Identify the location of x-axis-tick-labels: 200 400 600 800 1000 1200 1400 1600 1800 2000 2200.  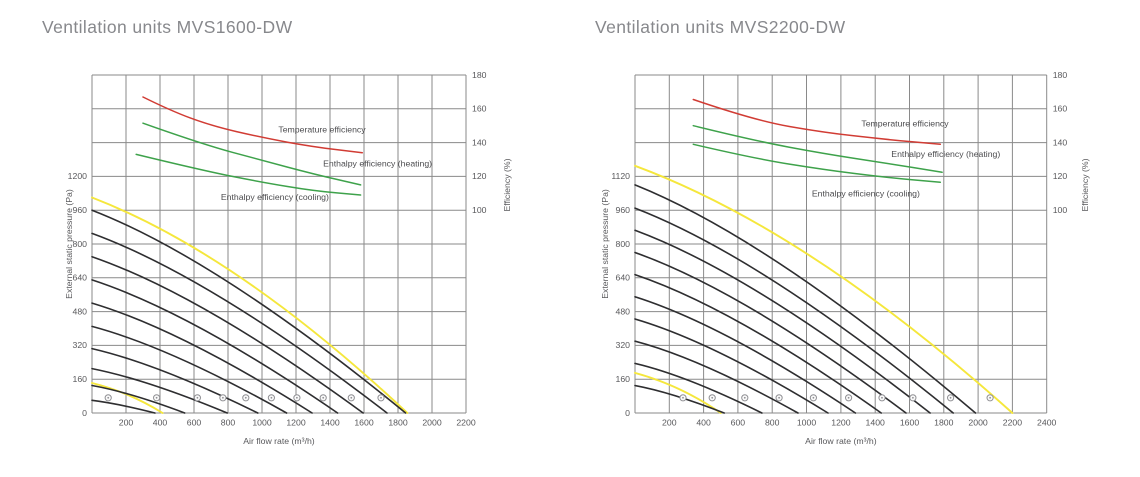
(297, 423).